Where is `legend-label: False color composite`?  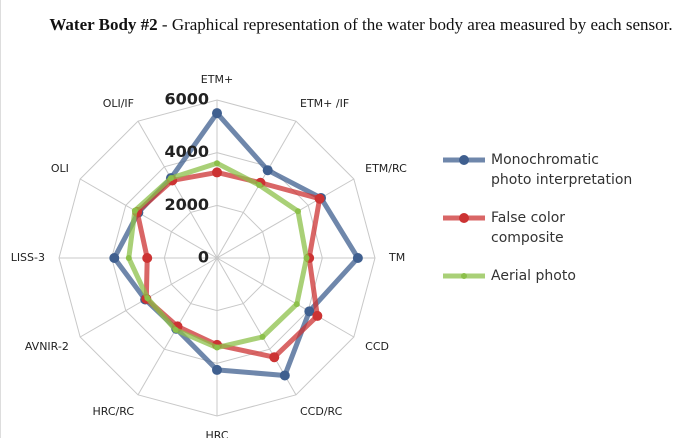
legend-label: False color composite is located at coordinates (528, 228).